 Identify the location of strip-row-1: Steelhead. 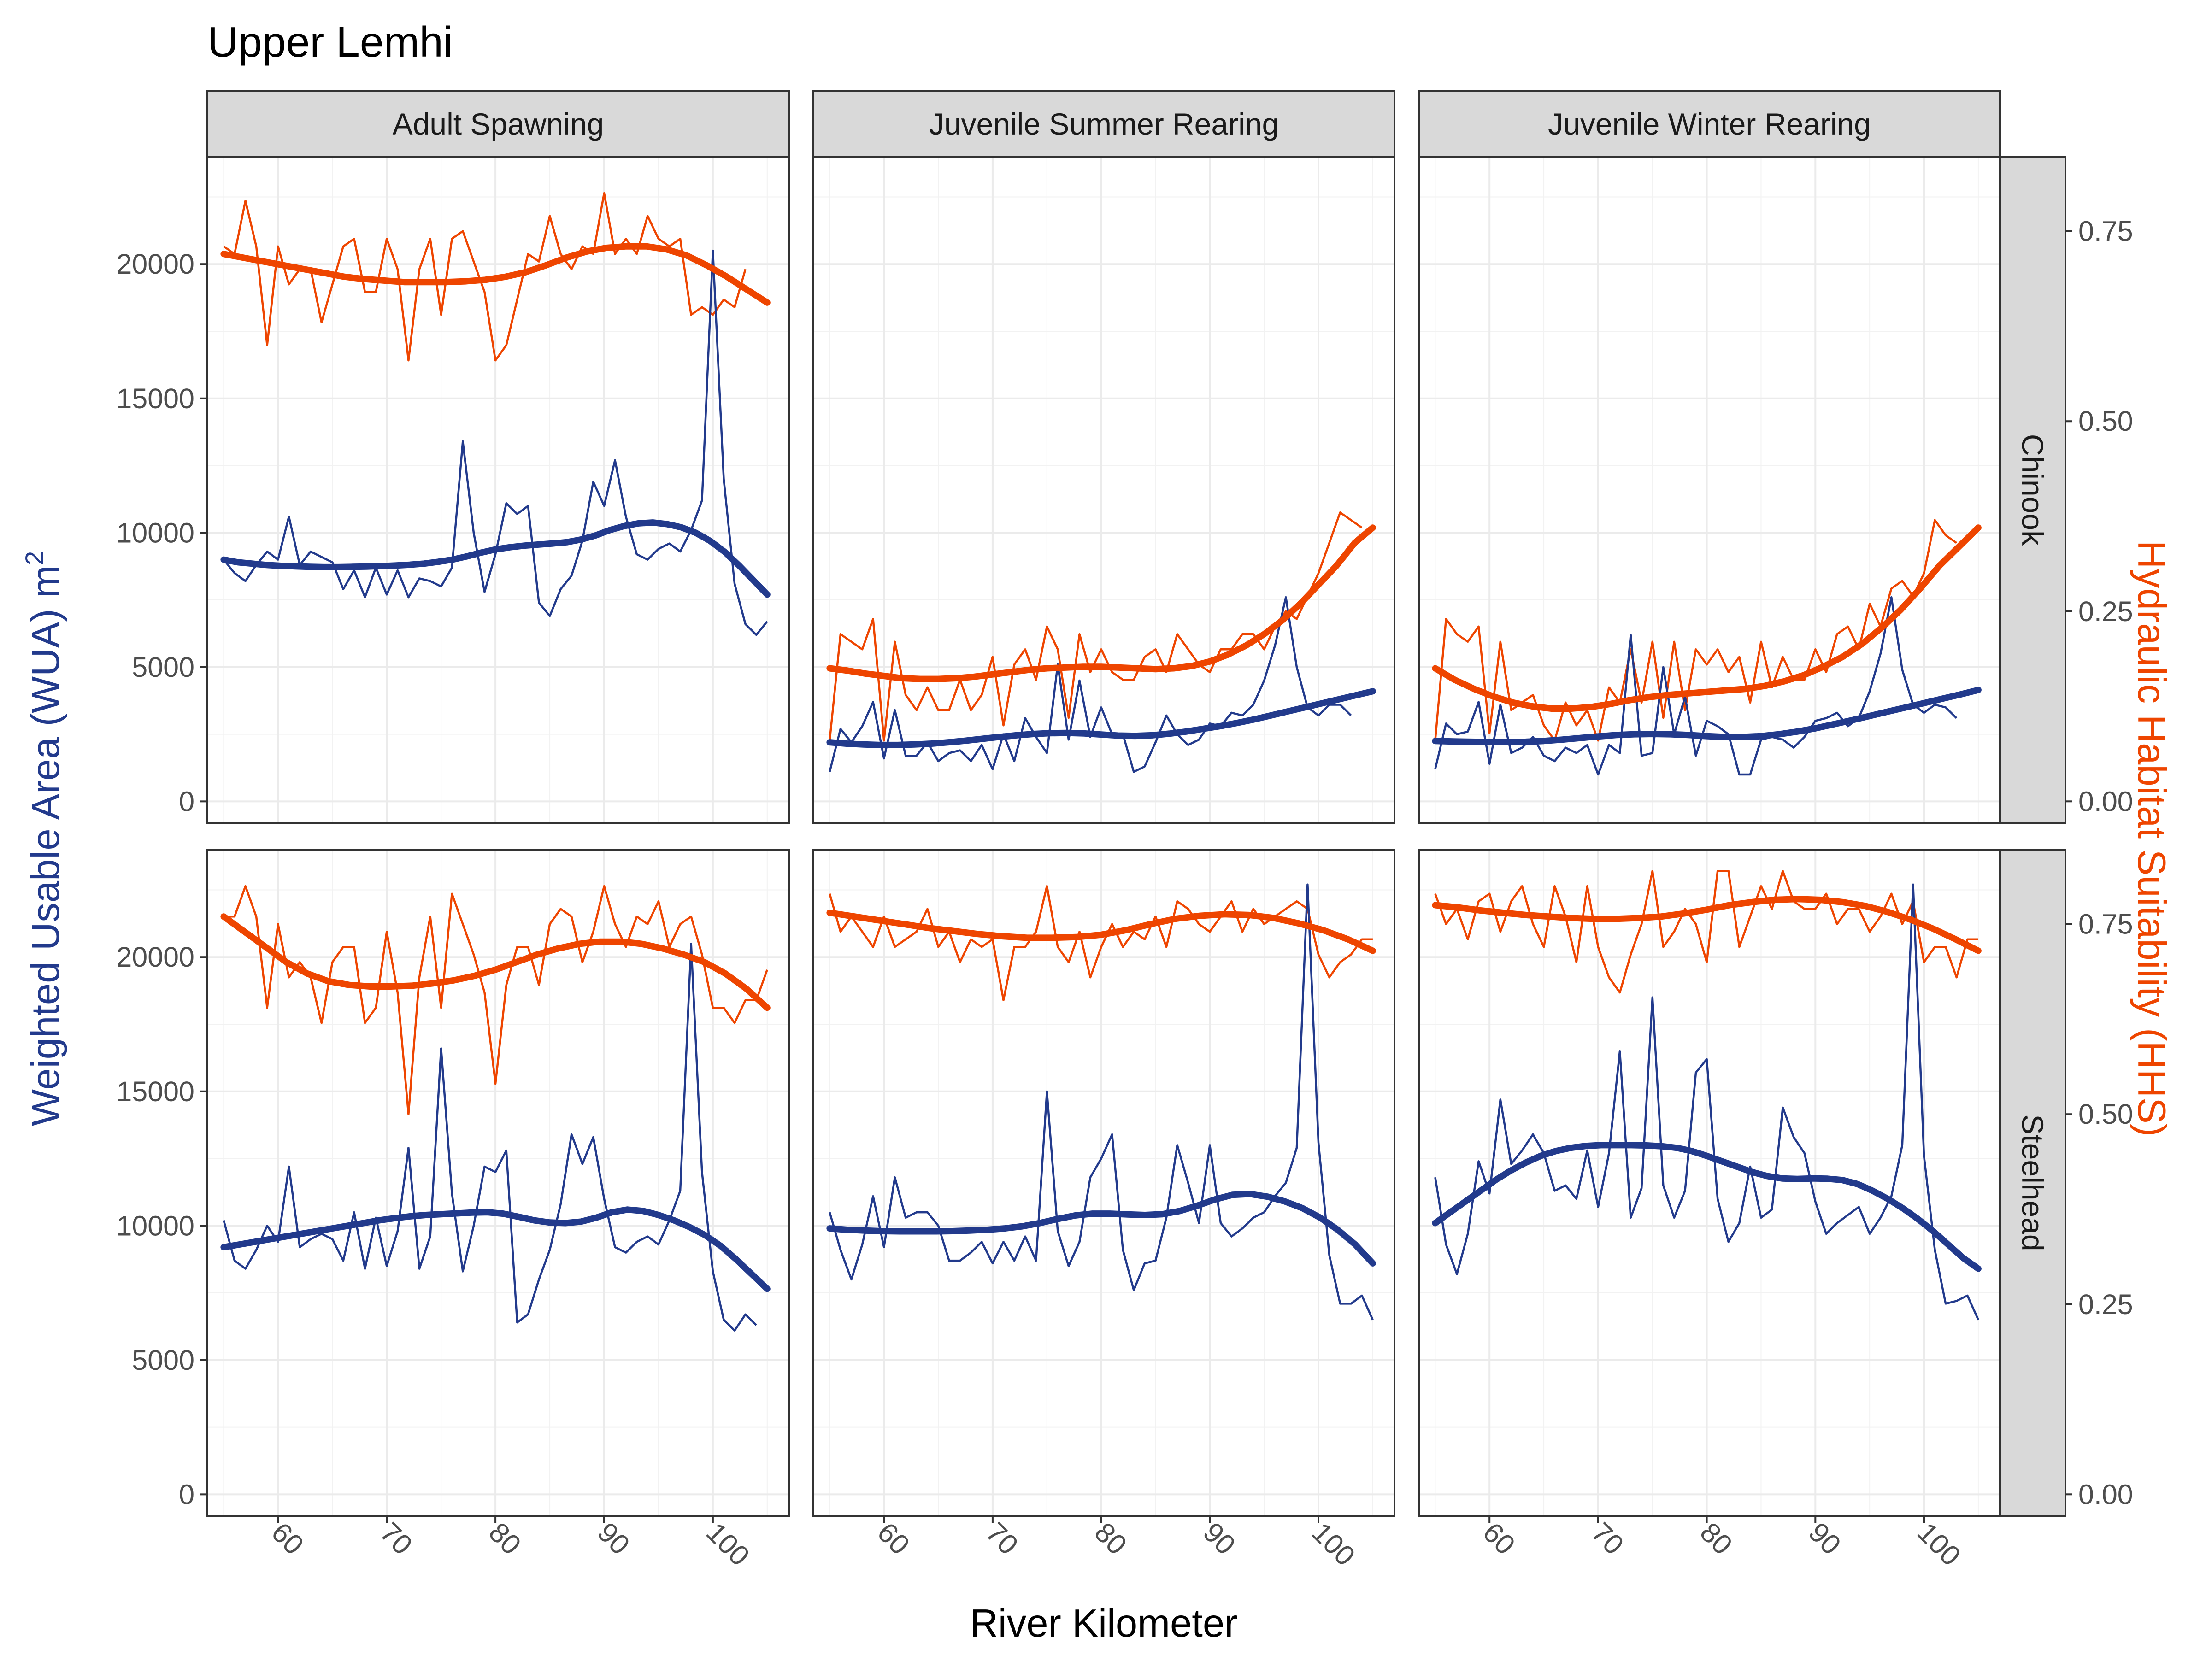
(2032, 1183).